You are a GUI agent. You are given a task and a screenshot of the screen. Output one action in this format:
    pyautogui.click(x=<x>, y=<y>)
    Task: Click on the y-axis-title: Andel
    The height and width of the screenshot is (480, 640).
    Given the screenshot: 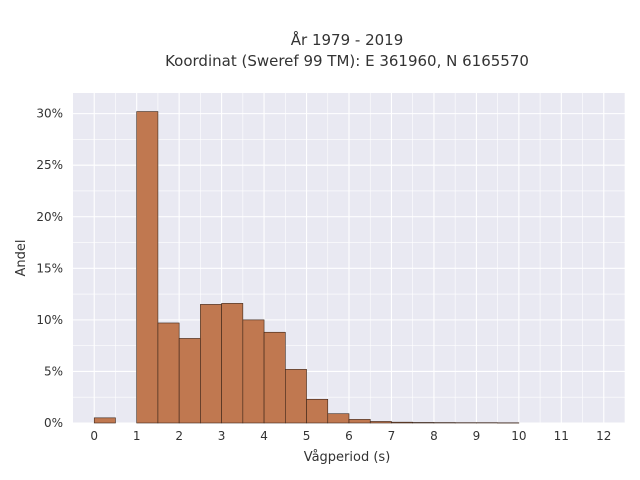 What is the action you would take?
    pyautogui.click(x=21, y=258)
    